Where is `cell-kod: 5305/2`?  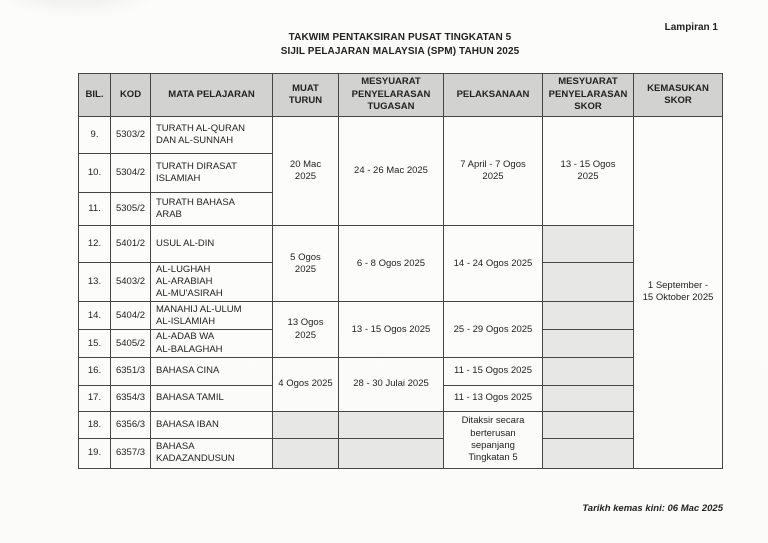 cell-kod: 5305/2 is located at coordinates (130, 209).